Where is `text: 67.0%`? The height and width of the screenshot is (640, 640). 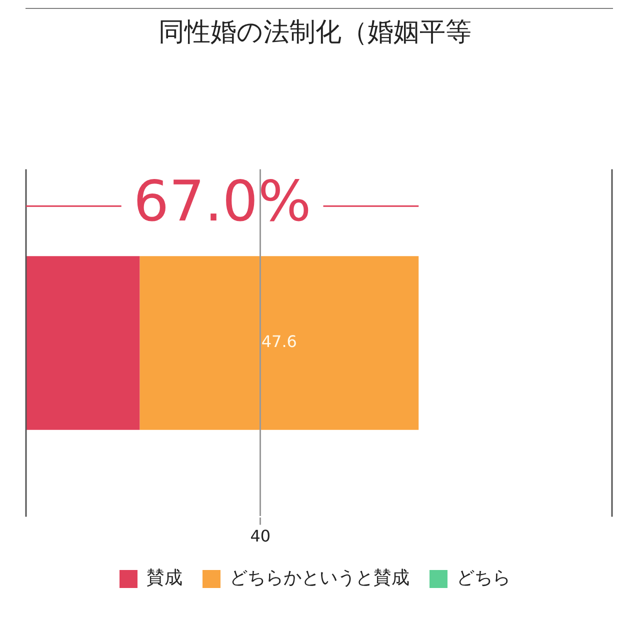 text: 67.0% is located at coordinates (222, 202).